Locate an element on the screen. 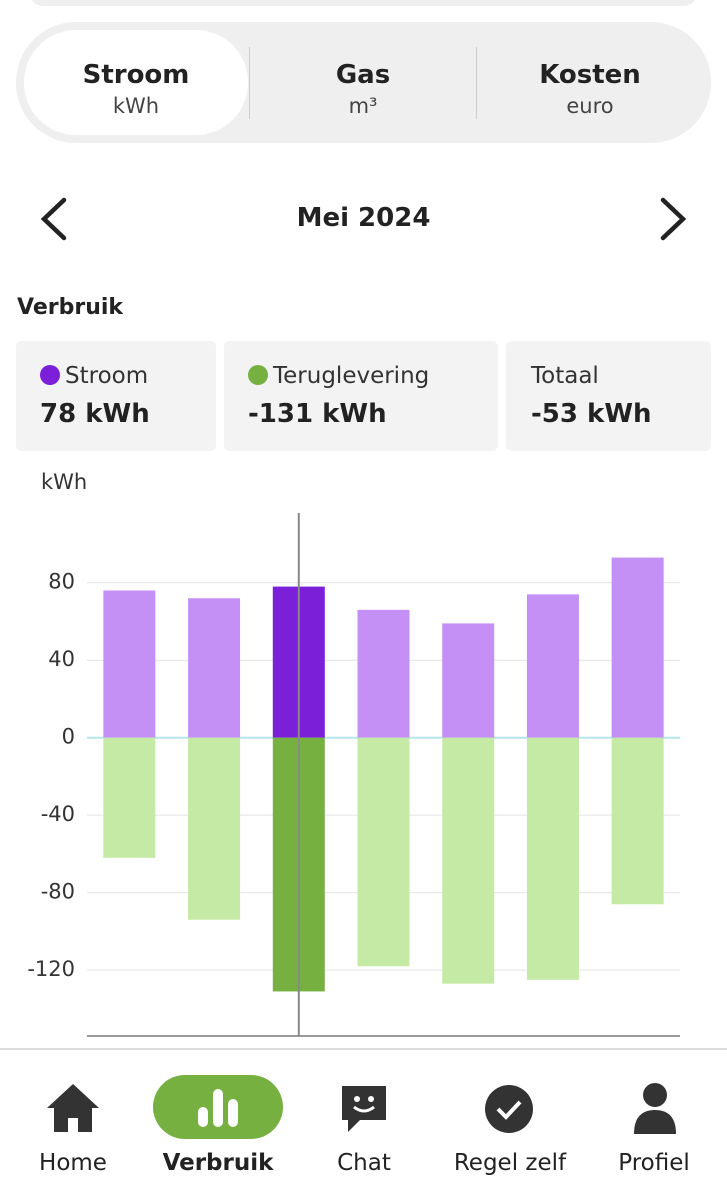 Image resolution: width=727 pixels, height=1202 pixels. next-arrow is located at coordinates (673, 219).